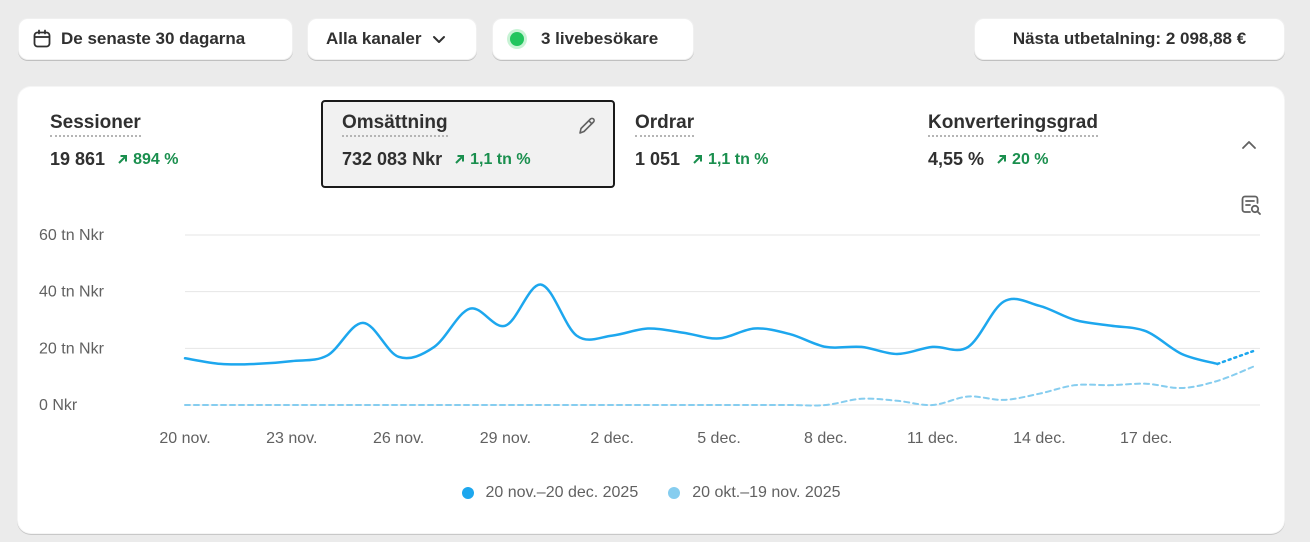 This screenshot has height=542, width=1310. Describe the element at coordinates (1030, 159) in the screenshot. I see `metric-change-value: 20 %` at that location.